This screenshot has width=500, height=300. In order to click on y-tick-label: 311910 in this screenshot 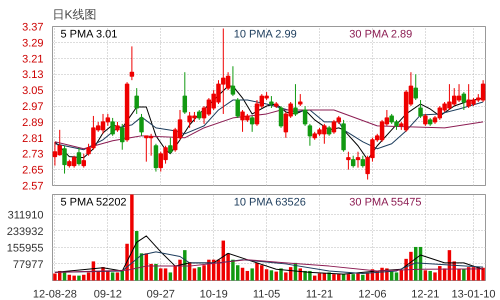, I will do `click(26, 215)`.